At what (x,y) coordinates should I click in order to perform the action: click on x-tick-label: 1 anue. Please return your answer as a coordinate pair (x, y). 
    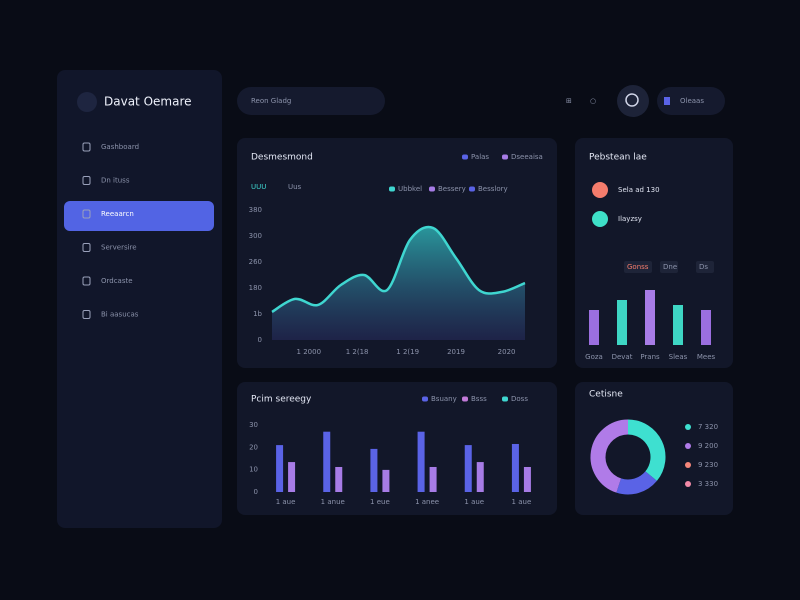
    Looking at the image, I should click on (333, 502).